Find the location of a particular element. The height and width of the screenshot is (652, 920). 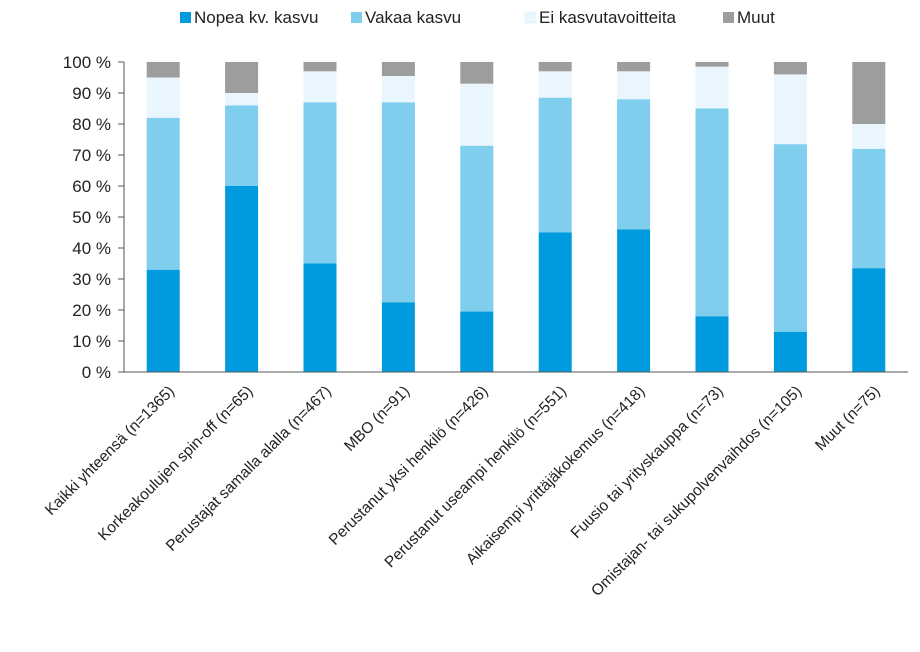

x-category-label: Muut (n=75) is located at coordinates (847, 418).